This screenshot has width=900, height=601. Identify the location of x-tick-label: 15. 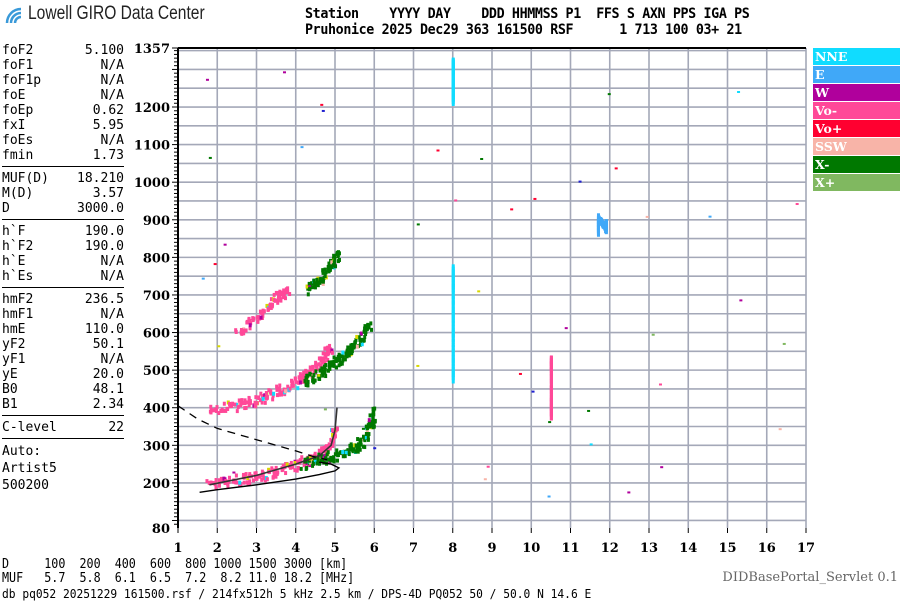
(727, 548).